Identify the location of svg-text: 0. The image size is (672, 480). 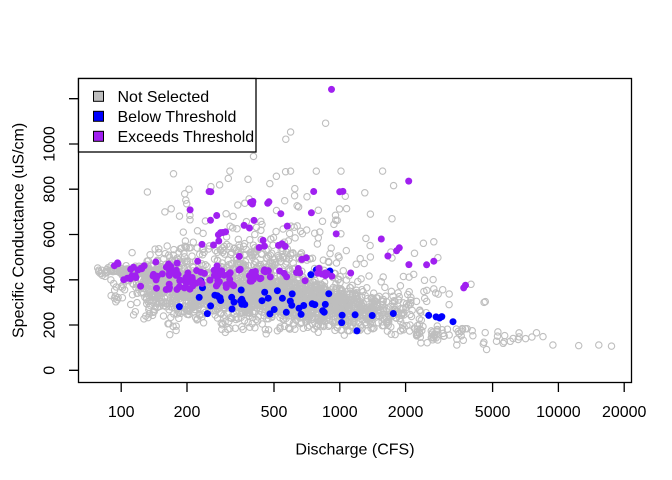
(50, 370).